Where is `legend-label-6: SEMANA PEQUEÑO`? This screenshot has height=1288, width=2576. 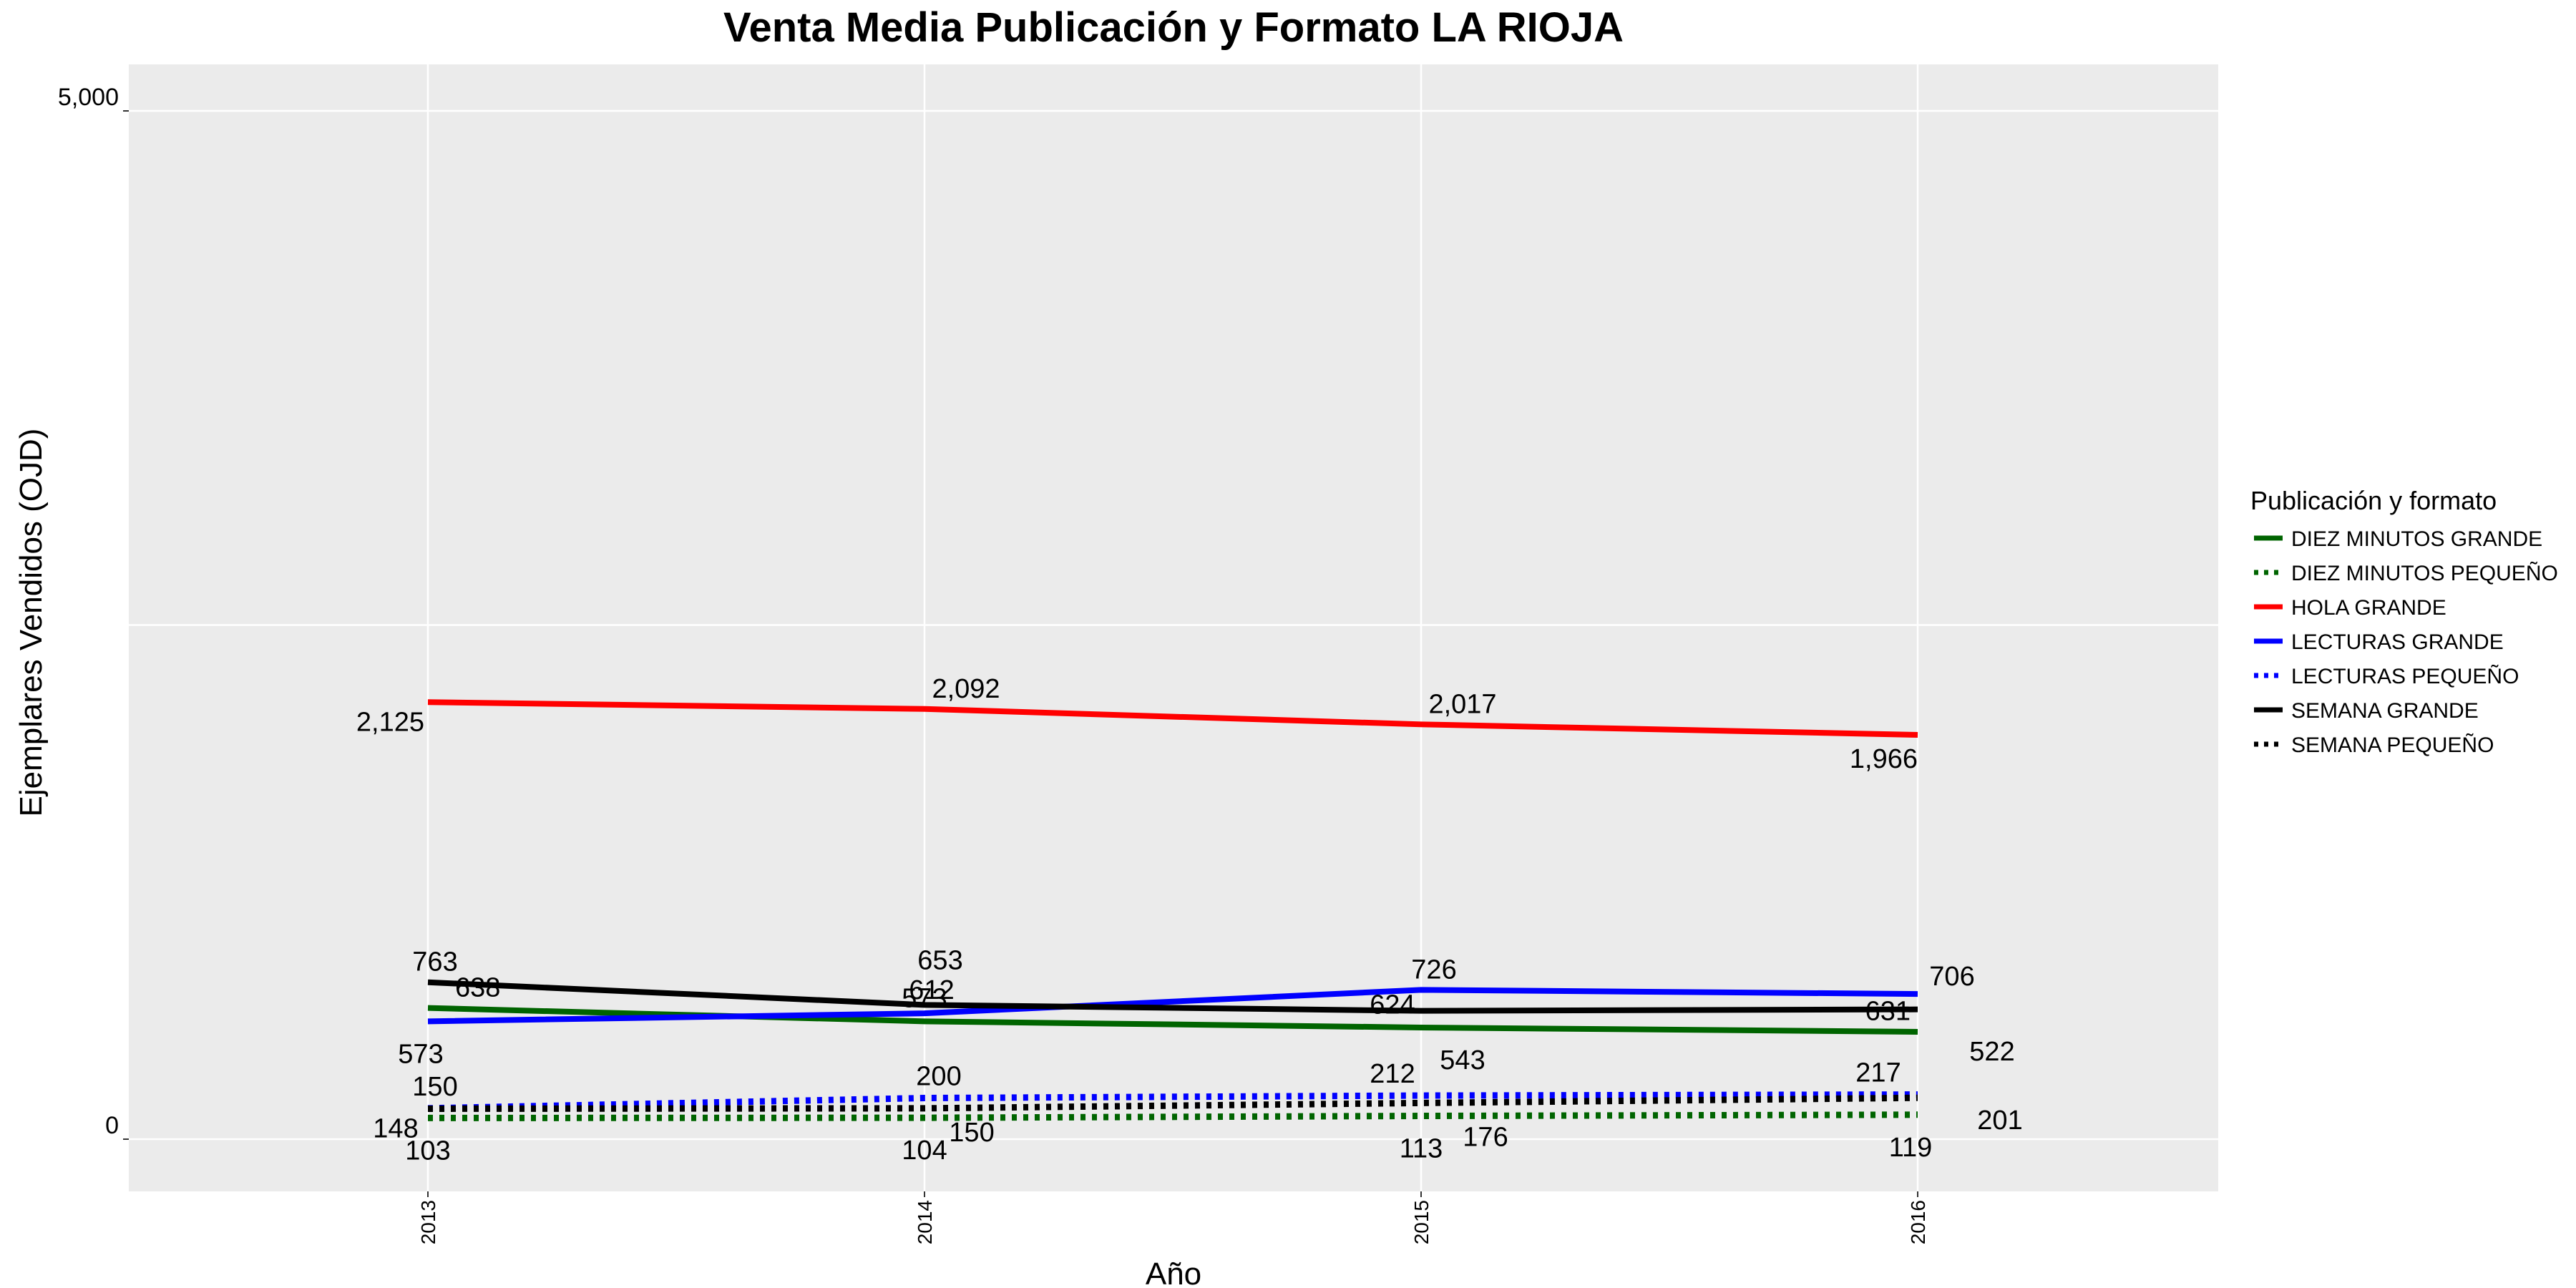
legend-label-6: SEMANA PEQUEÑO is located at coordinates (2392, 745).